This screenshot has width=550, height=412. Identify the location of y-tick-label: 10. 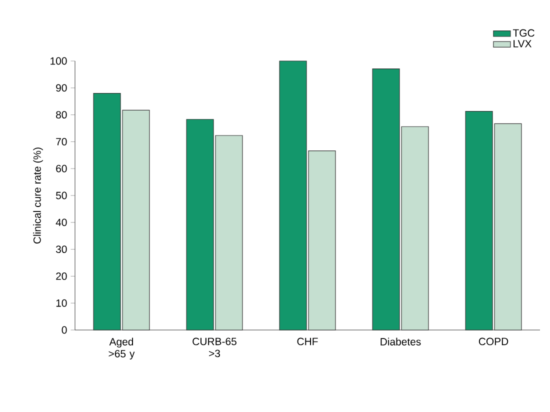
(61, 303).